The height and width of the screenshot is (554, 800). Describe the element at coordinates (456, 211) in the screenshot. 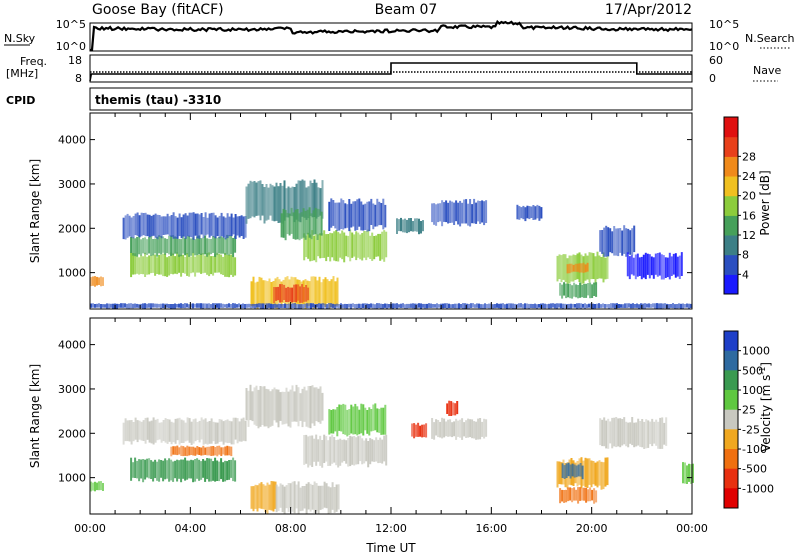

I see `power-region-11-cell` at that location.